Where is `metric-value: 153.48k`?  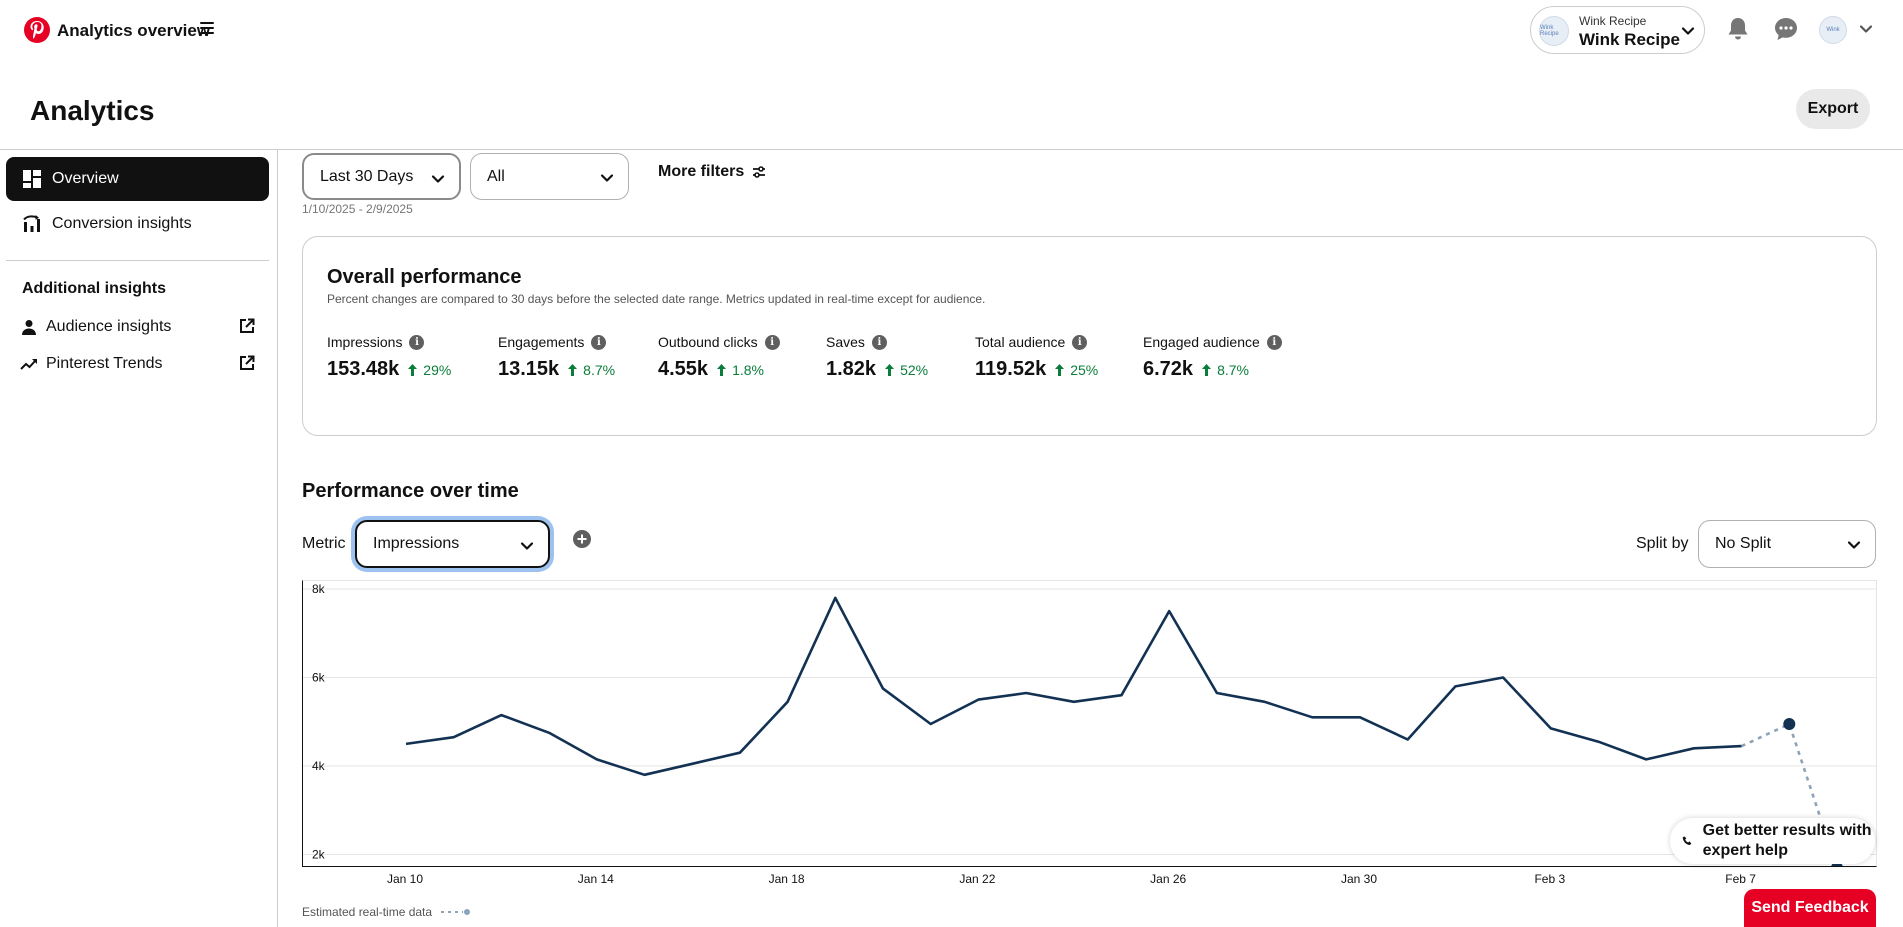 metric-value: 153.48k is located at coordinates (363, 369).